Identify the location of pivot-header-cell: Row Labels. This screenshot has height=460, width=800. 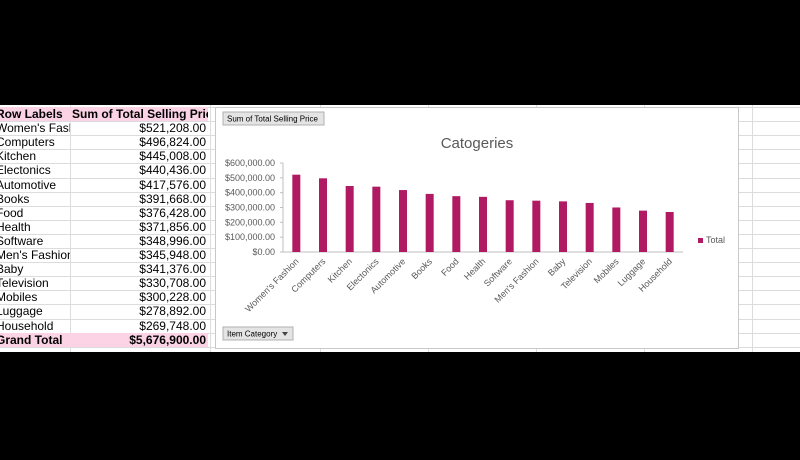
(35, 114).